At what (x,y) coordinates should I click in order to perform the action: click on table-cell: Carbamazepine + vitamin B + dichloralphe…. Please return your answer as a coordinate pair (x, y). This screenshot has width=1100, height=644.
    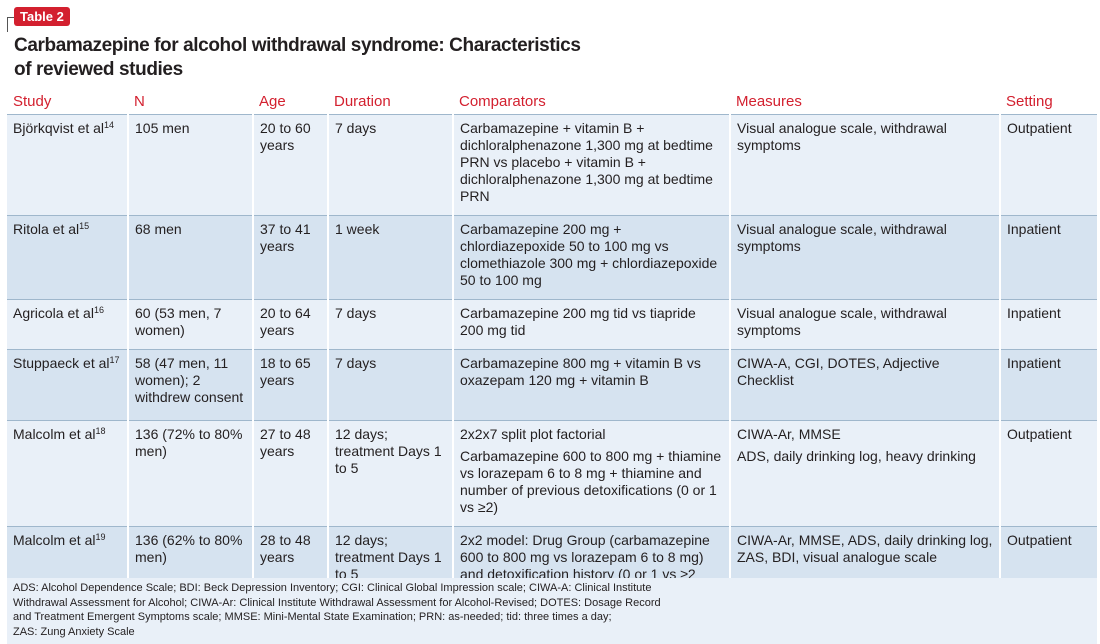
    Looking at the image, I should click on (591, 165).